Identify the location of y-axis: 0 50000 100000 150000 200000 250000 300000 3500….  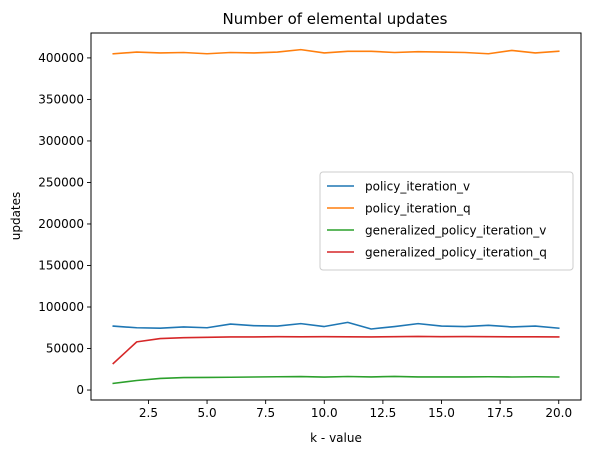
(64, 224).